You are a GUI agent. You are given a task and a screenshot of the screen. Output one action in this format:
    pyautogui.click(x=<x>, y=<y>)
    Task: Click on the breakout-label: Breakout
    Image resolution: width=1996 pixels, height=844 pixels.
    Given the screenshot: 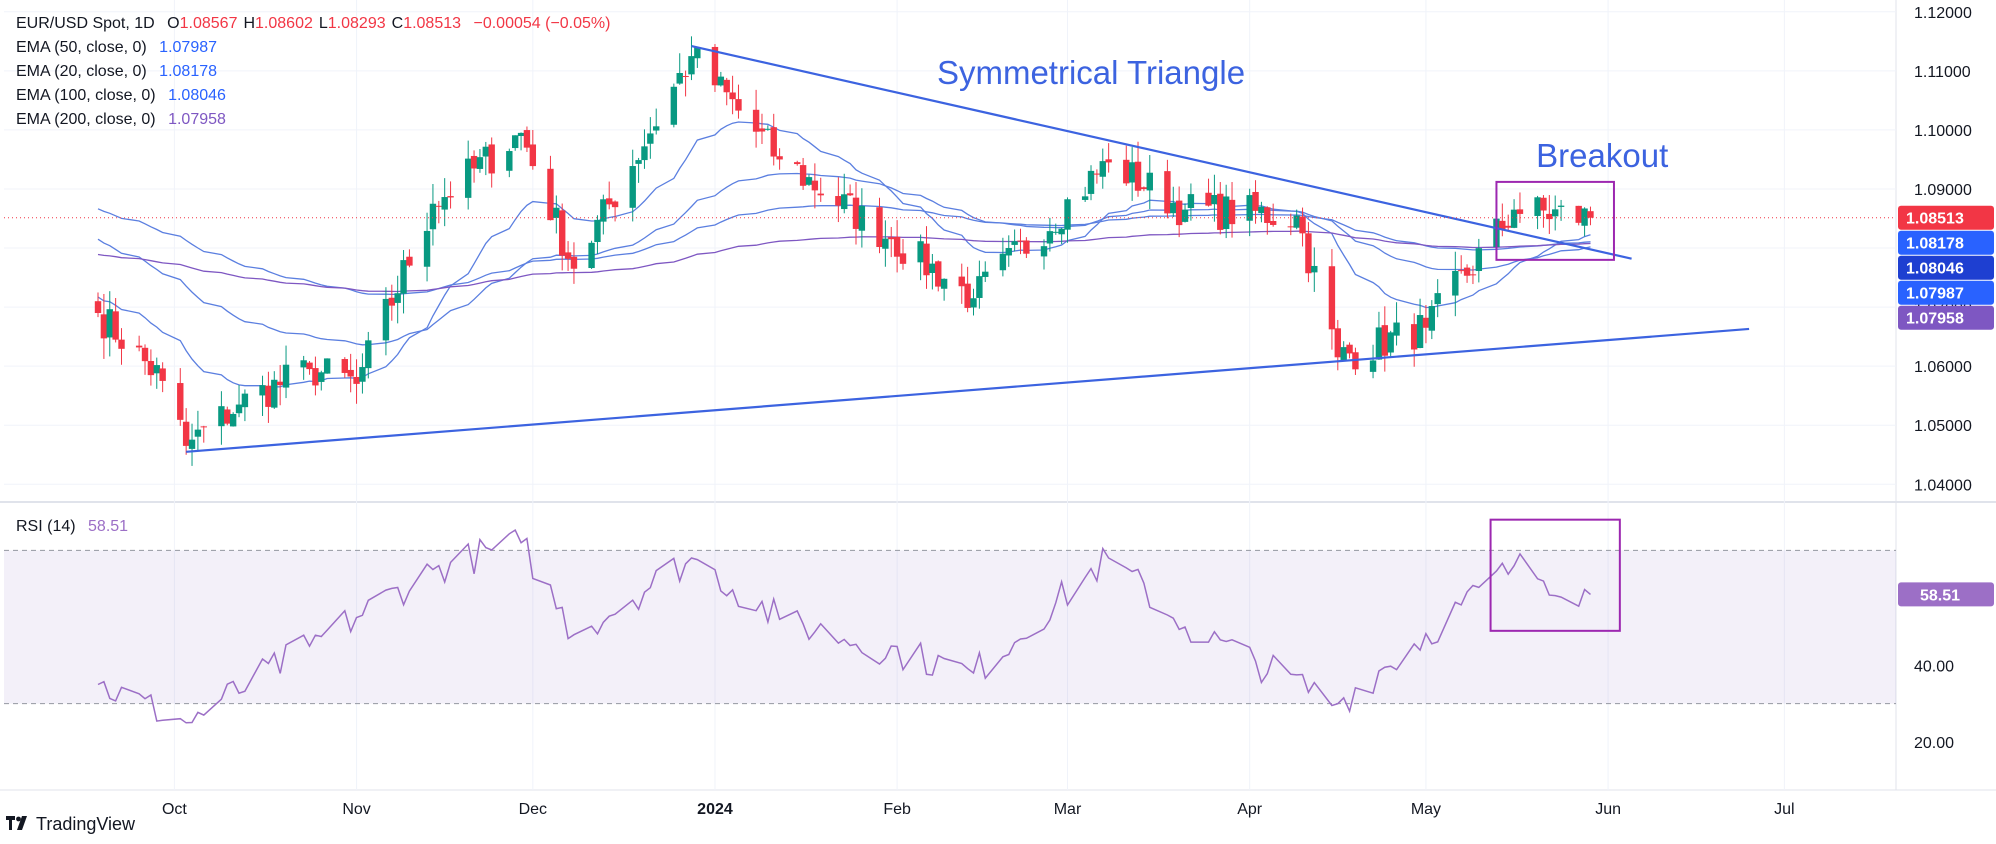 What is the action you would take?
    pyautogui.click(x=1602, y=155)
    